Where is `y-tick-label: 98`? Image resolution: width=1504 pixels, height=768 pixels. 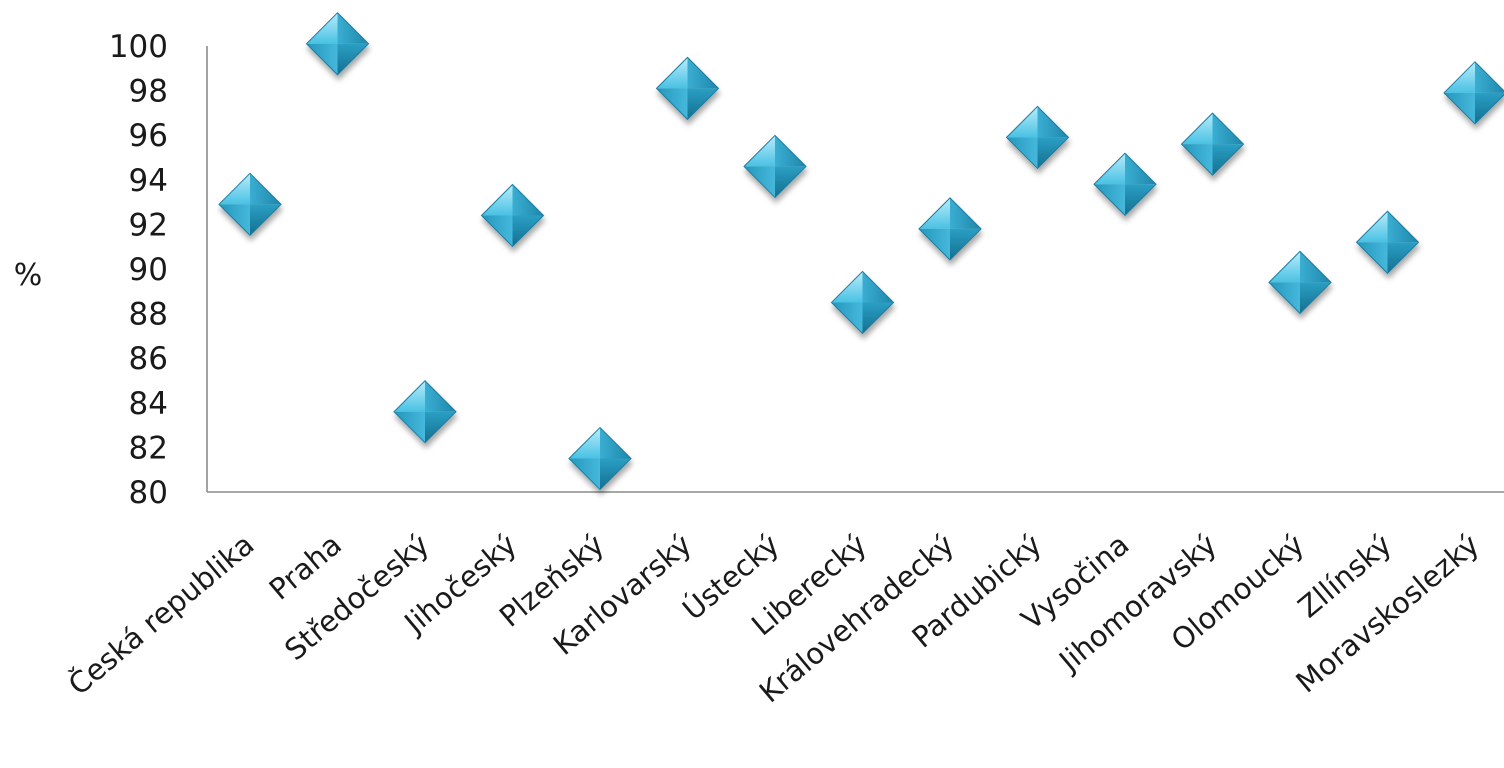 y-tick-label: 98 is located at coordinates (148, 92).